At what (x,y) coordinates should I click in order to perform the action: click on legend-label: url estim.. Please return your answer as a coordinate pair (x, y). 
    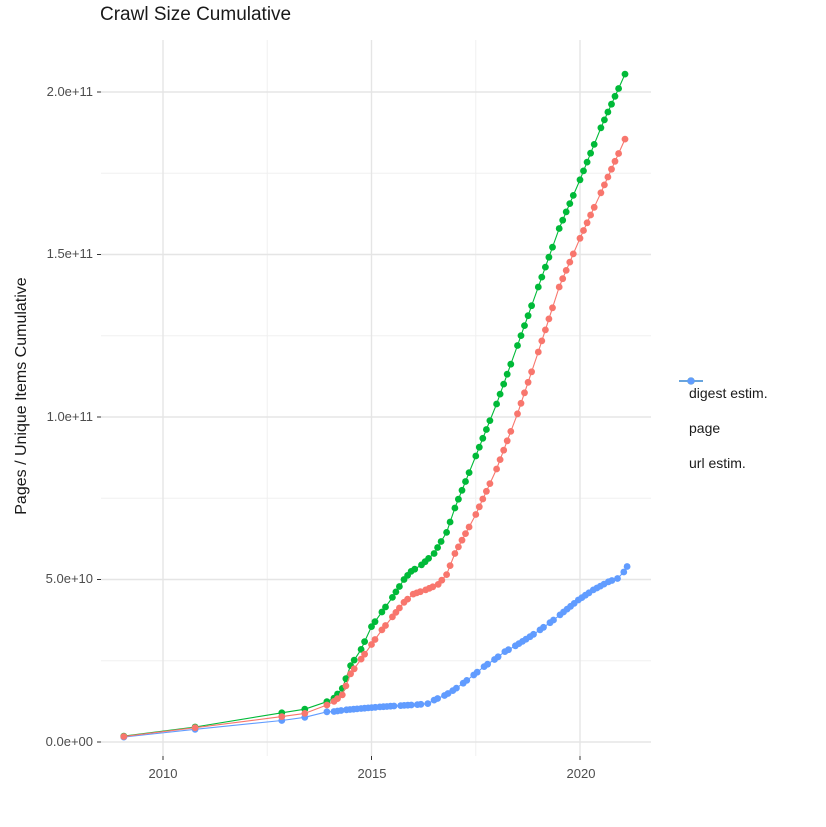
    Looking at the image, I should click on (717, 462).